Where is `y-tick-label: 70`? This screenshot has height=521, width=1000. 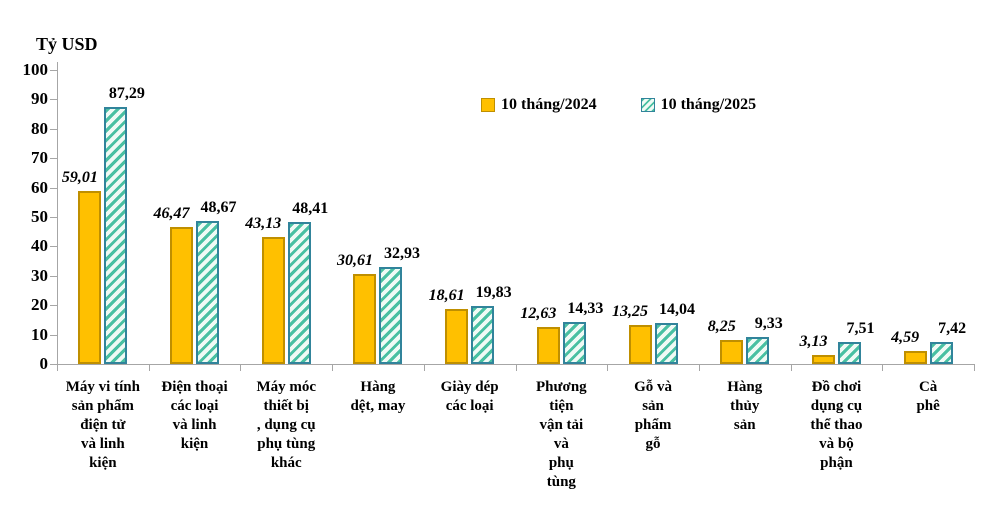 y-tick-label: 70 is located at coordinates (39, 158).